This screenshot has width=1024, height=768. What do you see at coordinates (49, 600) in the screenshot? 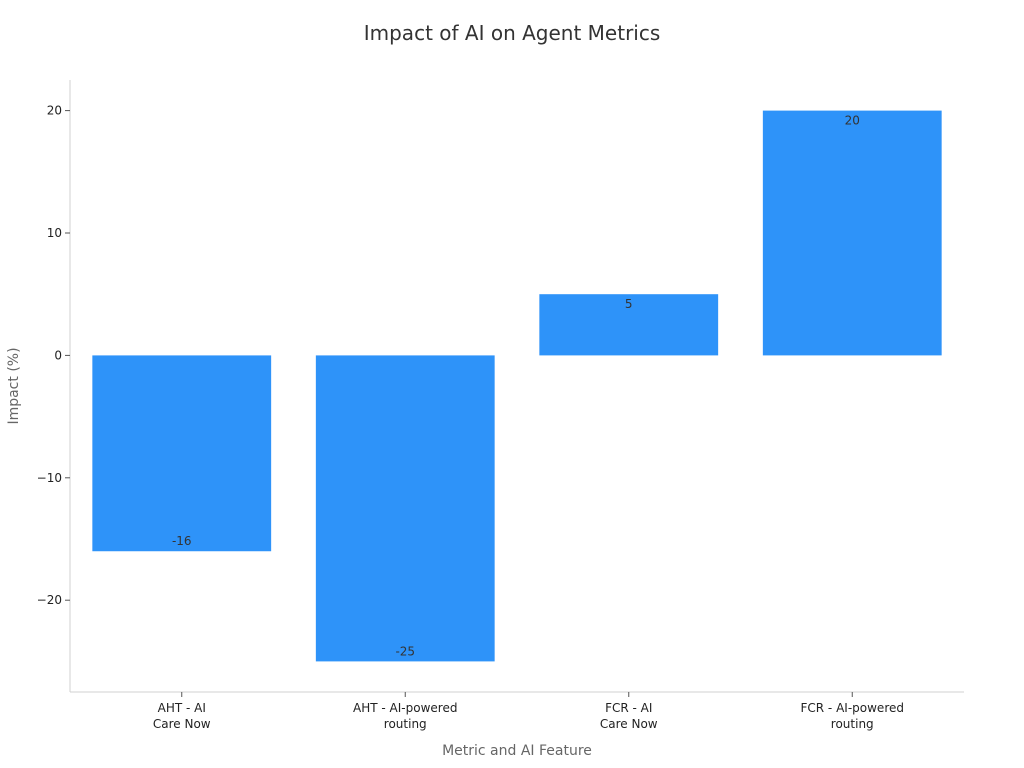
I see `y-tick-label: −20` at bounding box center [49, 600].